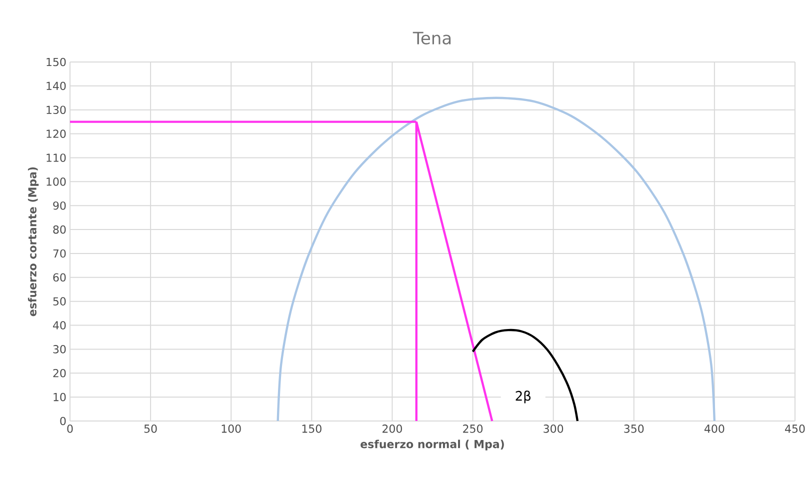 The width and height of the screenshot is (810, 482). Describe the element at coordinates (795, 428) in the screenshot. I see `x-tick-label: 450` at that location.